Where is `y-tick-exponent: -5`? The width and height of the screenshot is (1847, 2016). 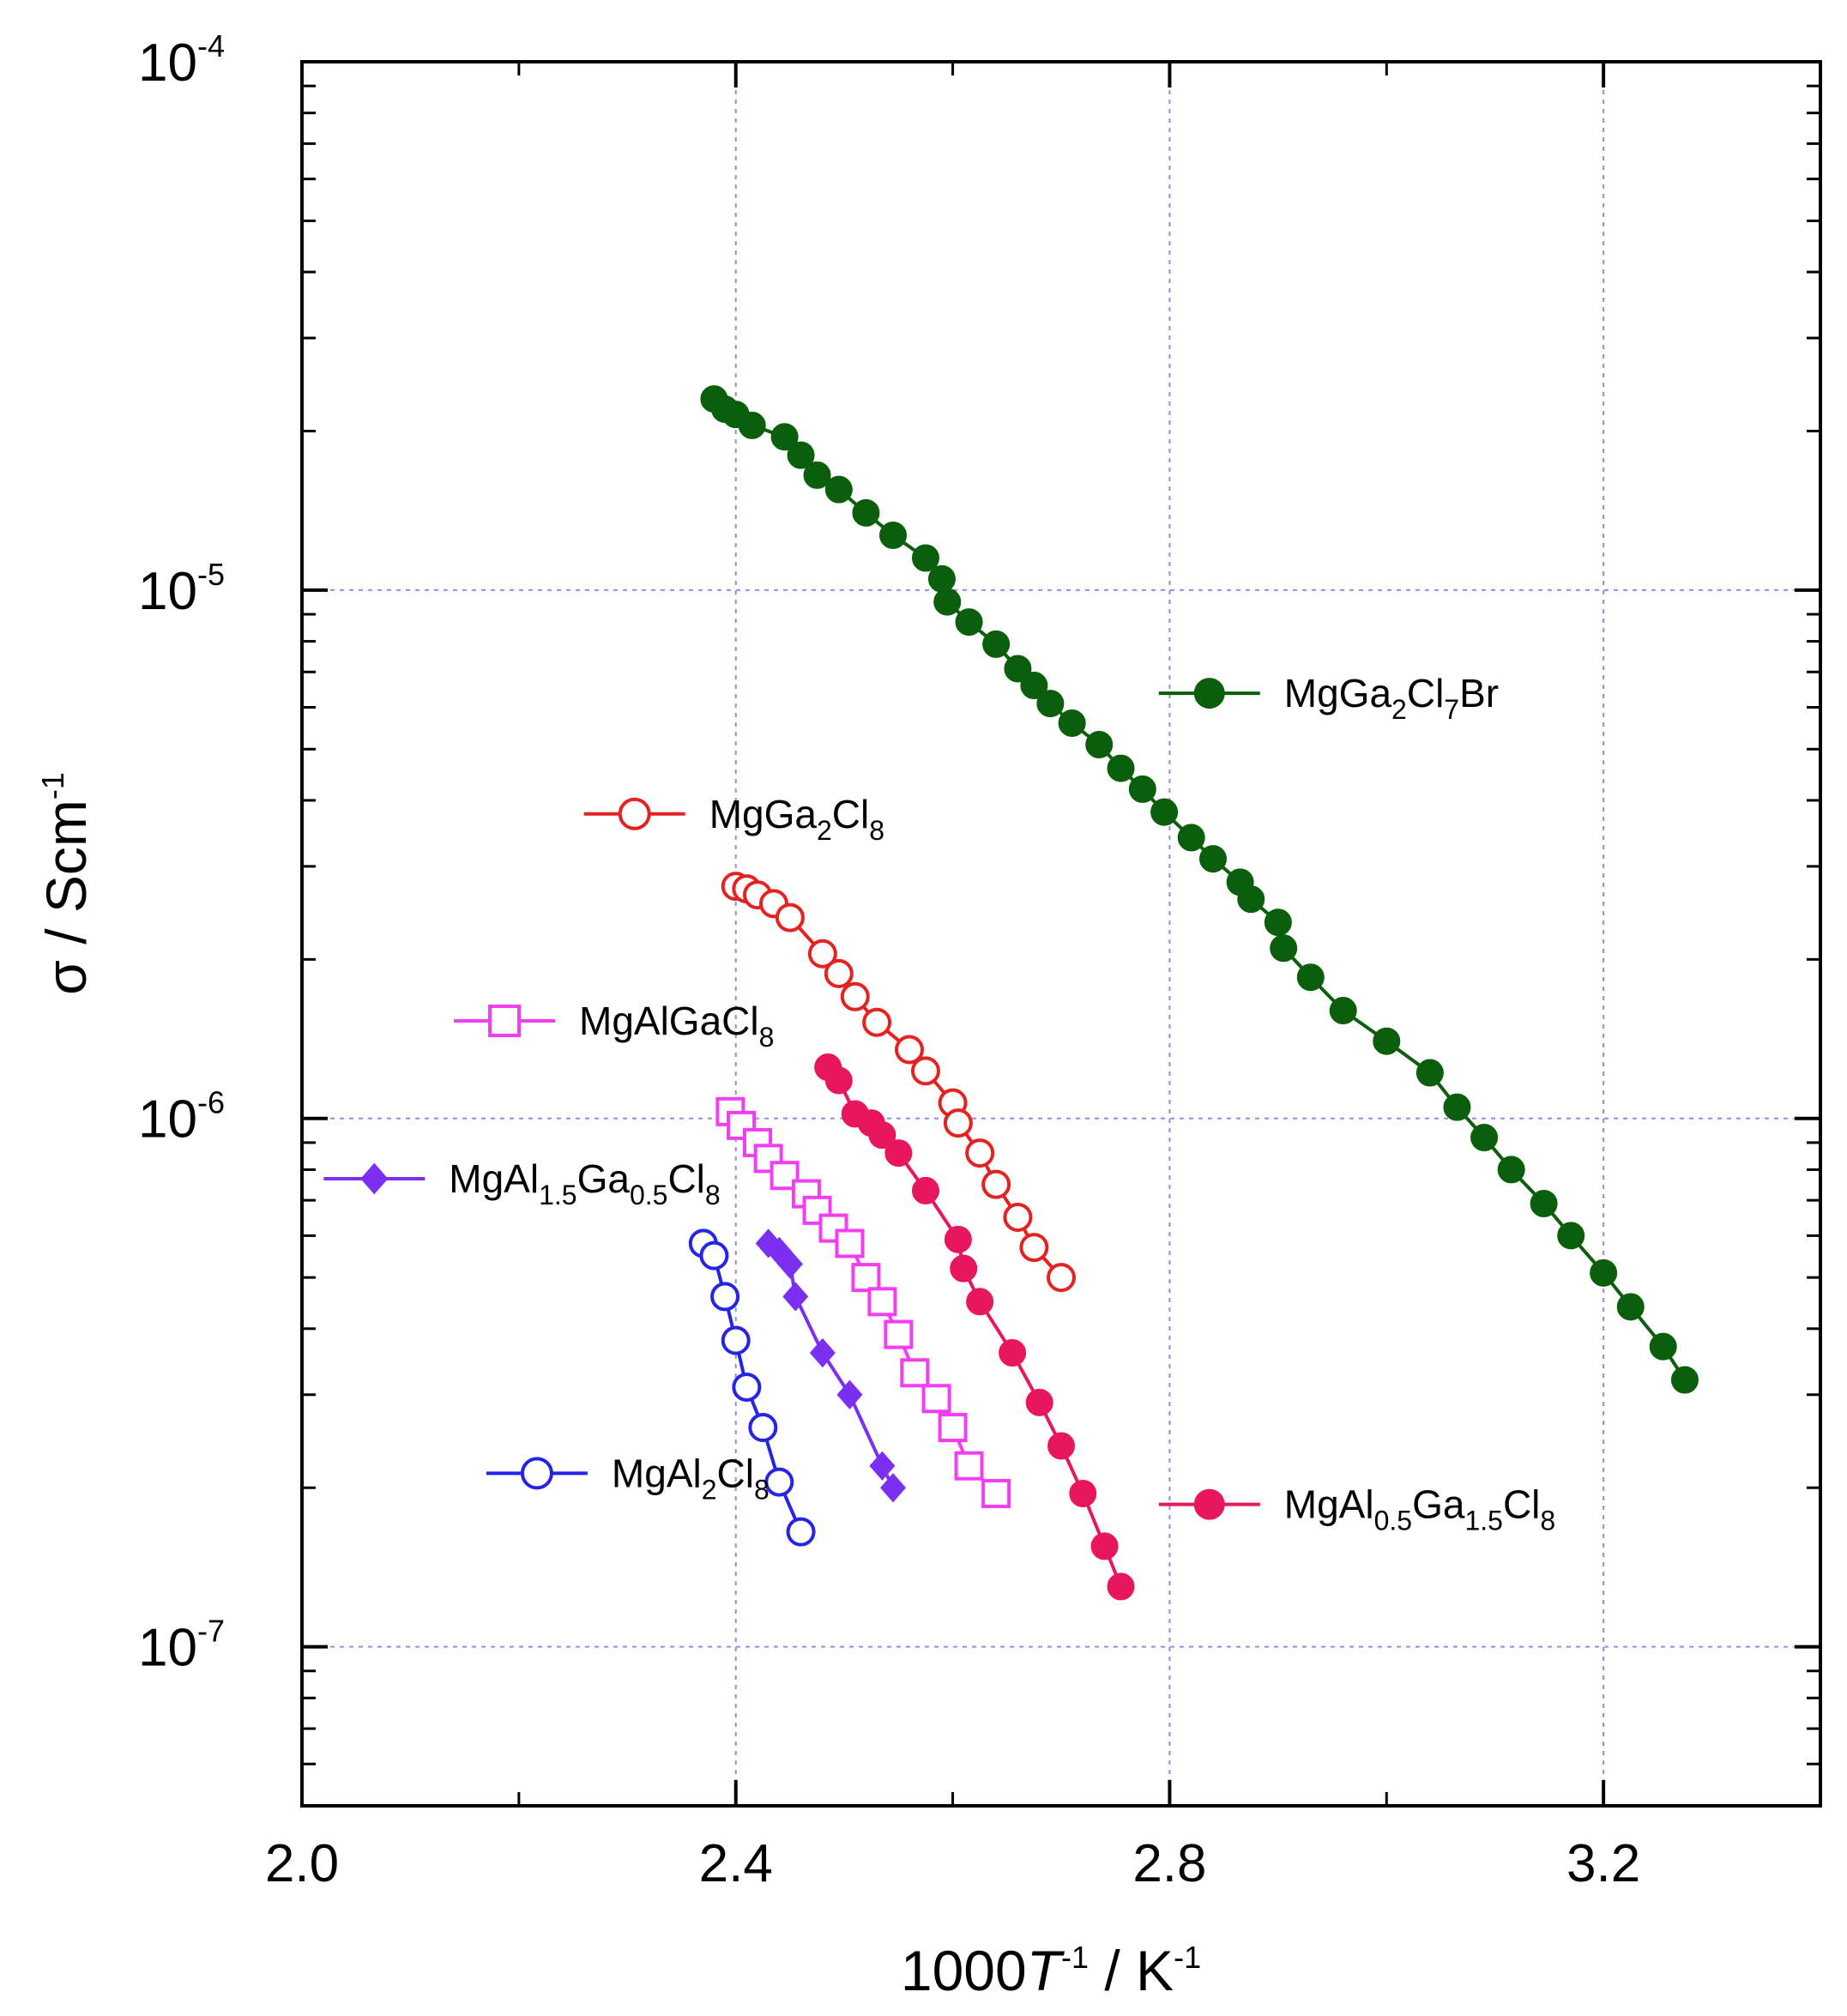
y-tick-exponent: -5 is located at coordinates (211, 574).